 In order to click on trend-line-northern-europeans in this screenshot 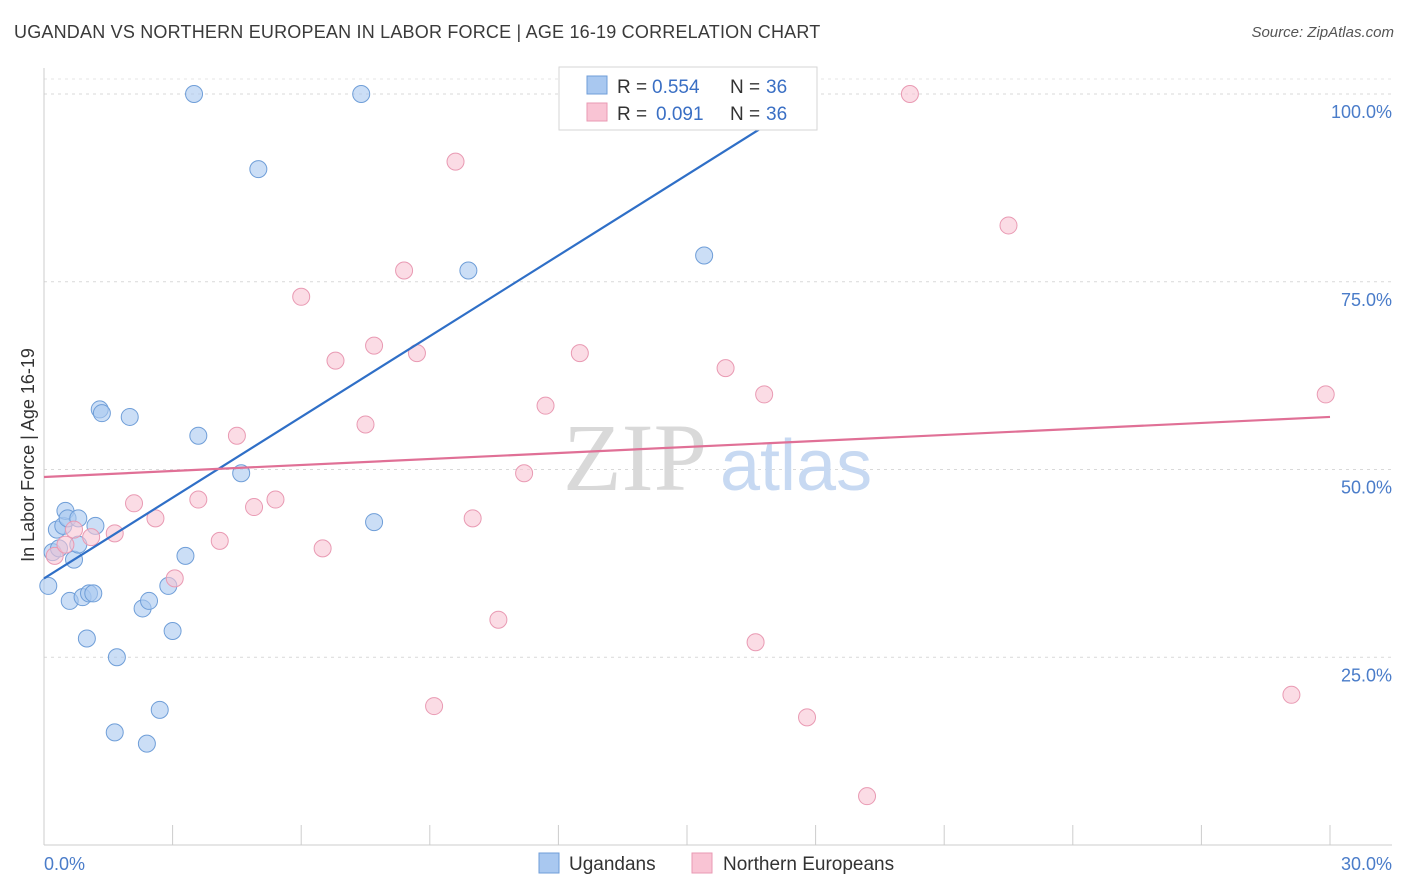, I will do `click(687, 447)`.